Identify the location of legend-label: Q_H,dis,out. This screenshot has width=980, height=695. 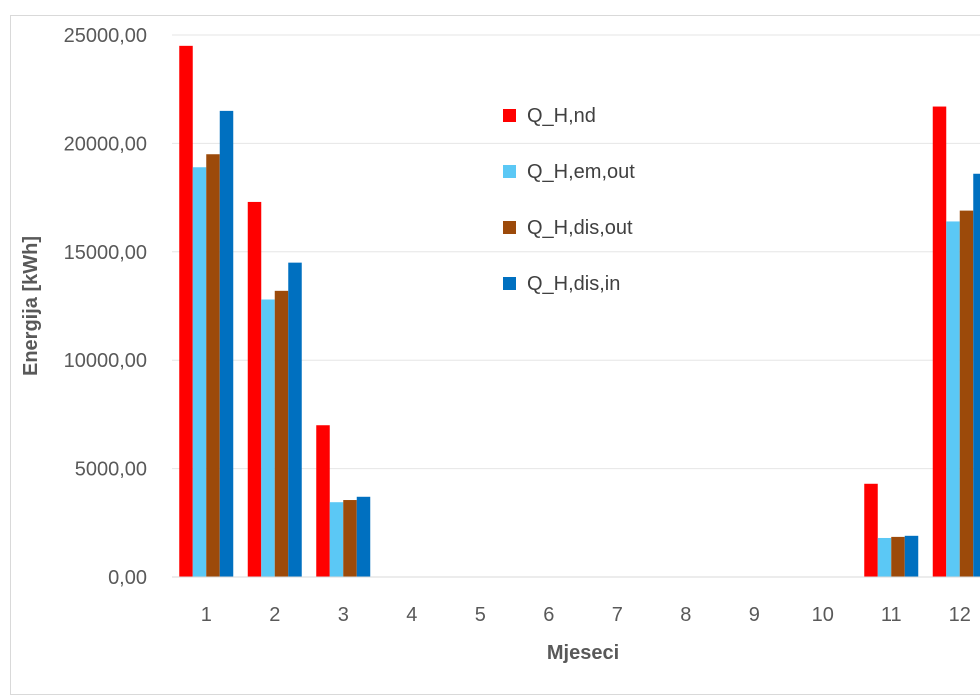
(580, 228).